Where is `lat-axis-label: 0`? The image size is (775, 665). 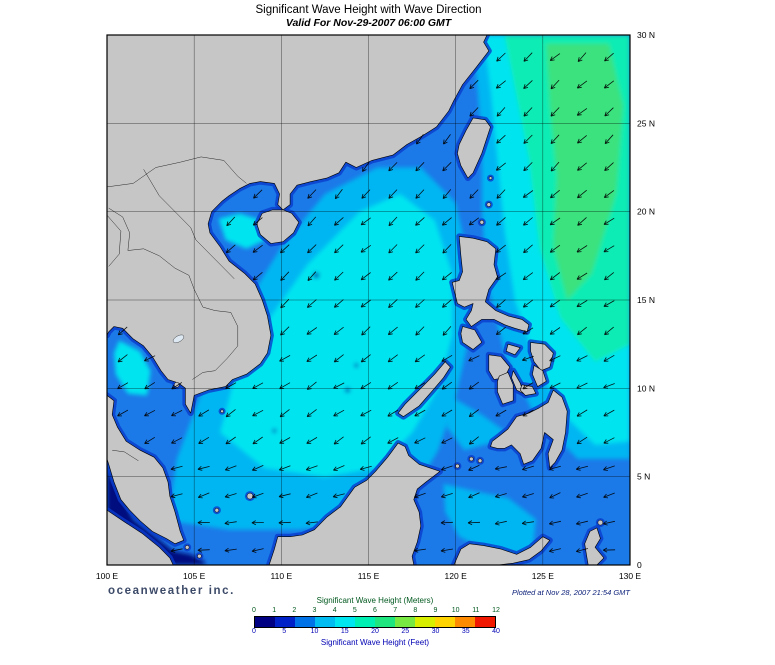
lat-axis-label: 0 is located at coordinates (639, 565).